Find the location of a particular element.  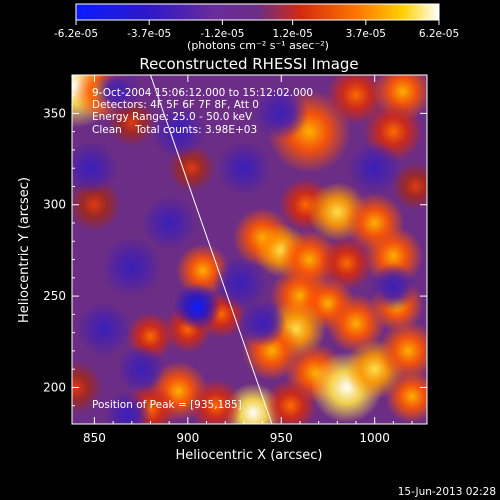

annotation-detectors: Detectors: 4F 5F 6F 7F 8F, Att 0 is located at coordinates (175, 105).